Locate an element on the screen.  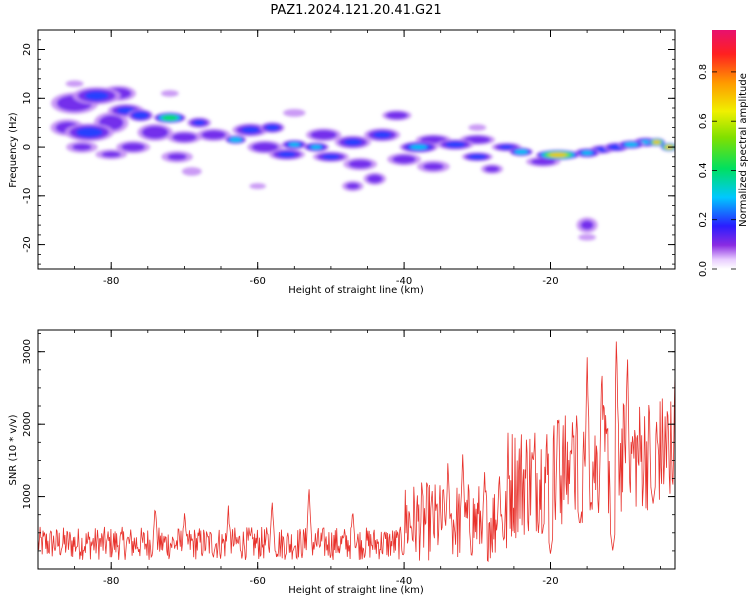
y-tick-label: 1000 is located at coordinates (27, 496).